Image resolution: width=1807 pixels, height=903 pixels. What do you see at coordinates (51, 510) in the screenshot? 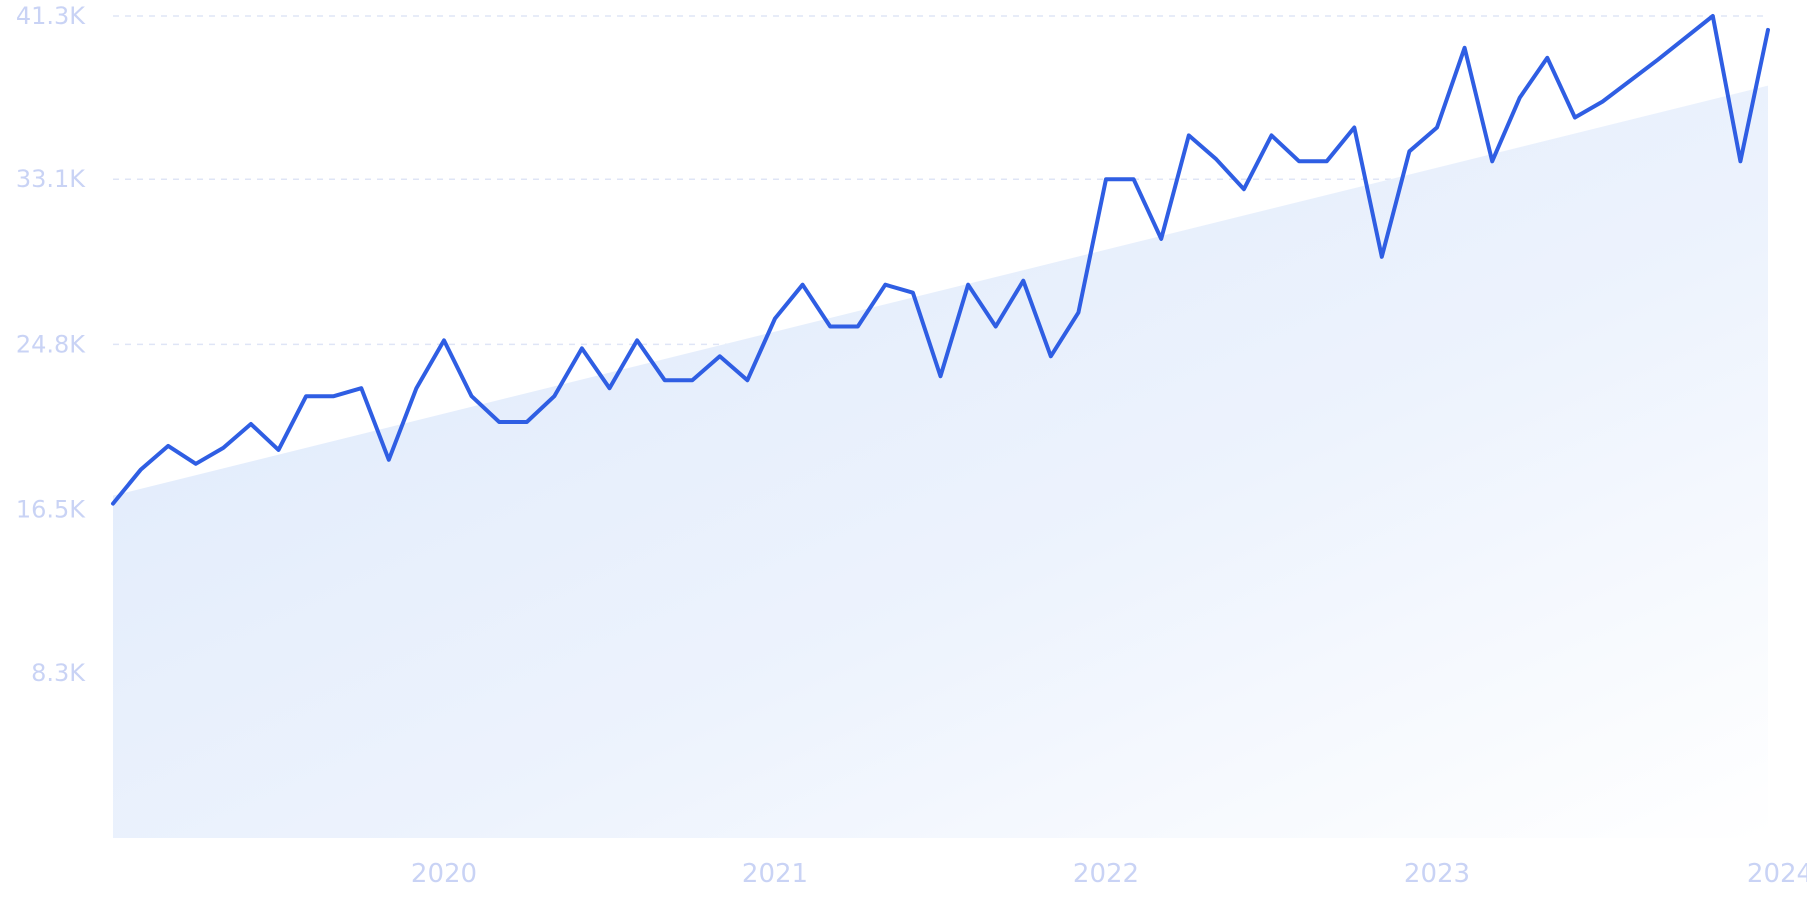
I see `y-tick-label-1: 16.5K` at bounding box center [51, 510].